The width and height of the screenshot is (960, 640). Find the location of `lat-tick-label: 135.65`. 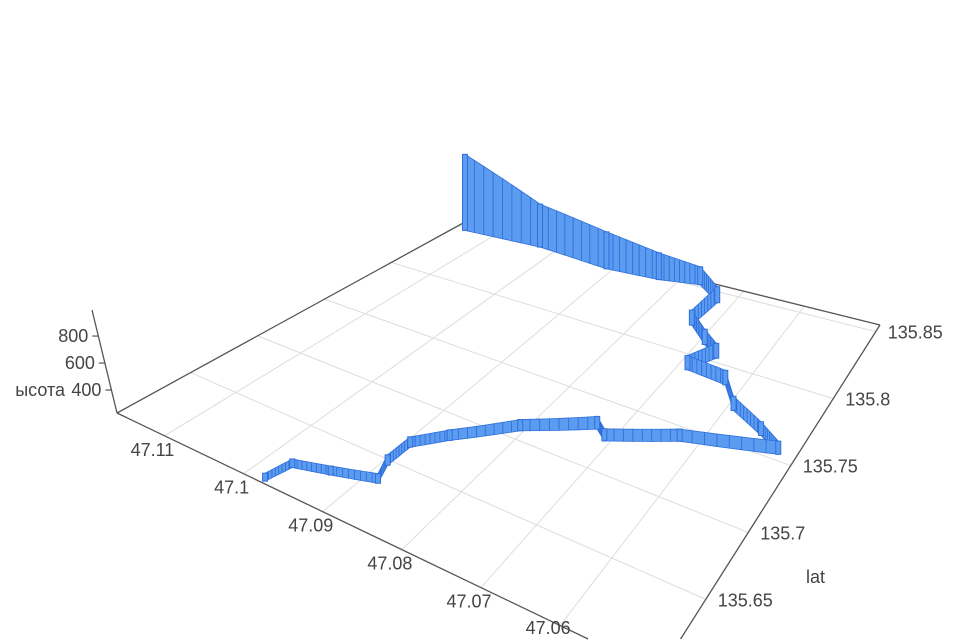

lat-tick-label: 135.65 is located at coordinates (745, 600).